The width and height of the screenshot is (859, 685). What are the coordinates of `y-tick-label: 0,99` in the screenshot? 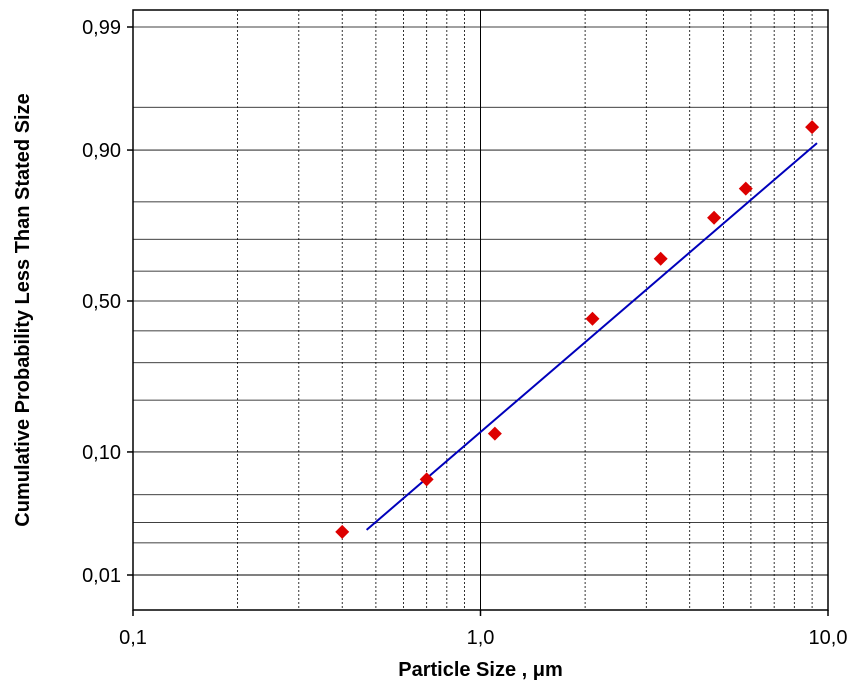 It's located at (101, 28).